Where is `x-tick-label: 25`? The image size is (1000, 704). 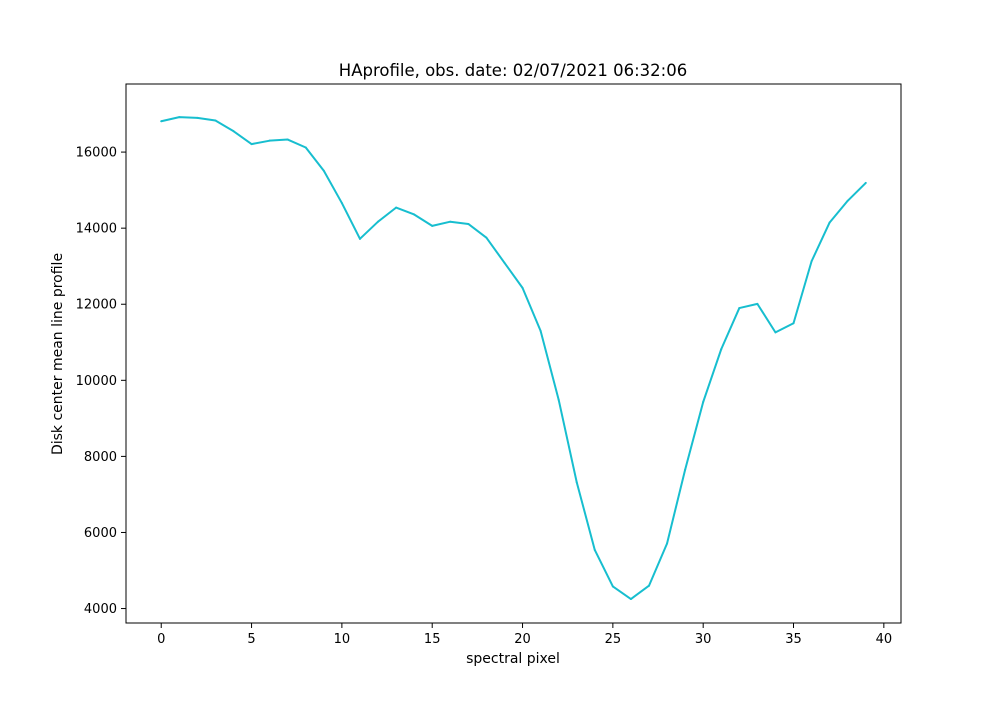
x-tick-label: 25 is located at coordinates (613, 639).